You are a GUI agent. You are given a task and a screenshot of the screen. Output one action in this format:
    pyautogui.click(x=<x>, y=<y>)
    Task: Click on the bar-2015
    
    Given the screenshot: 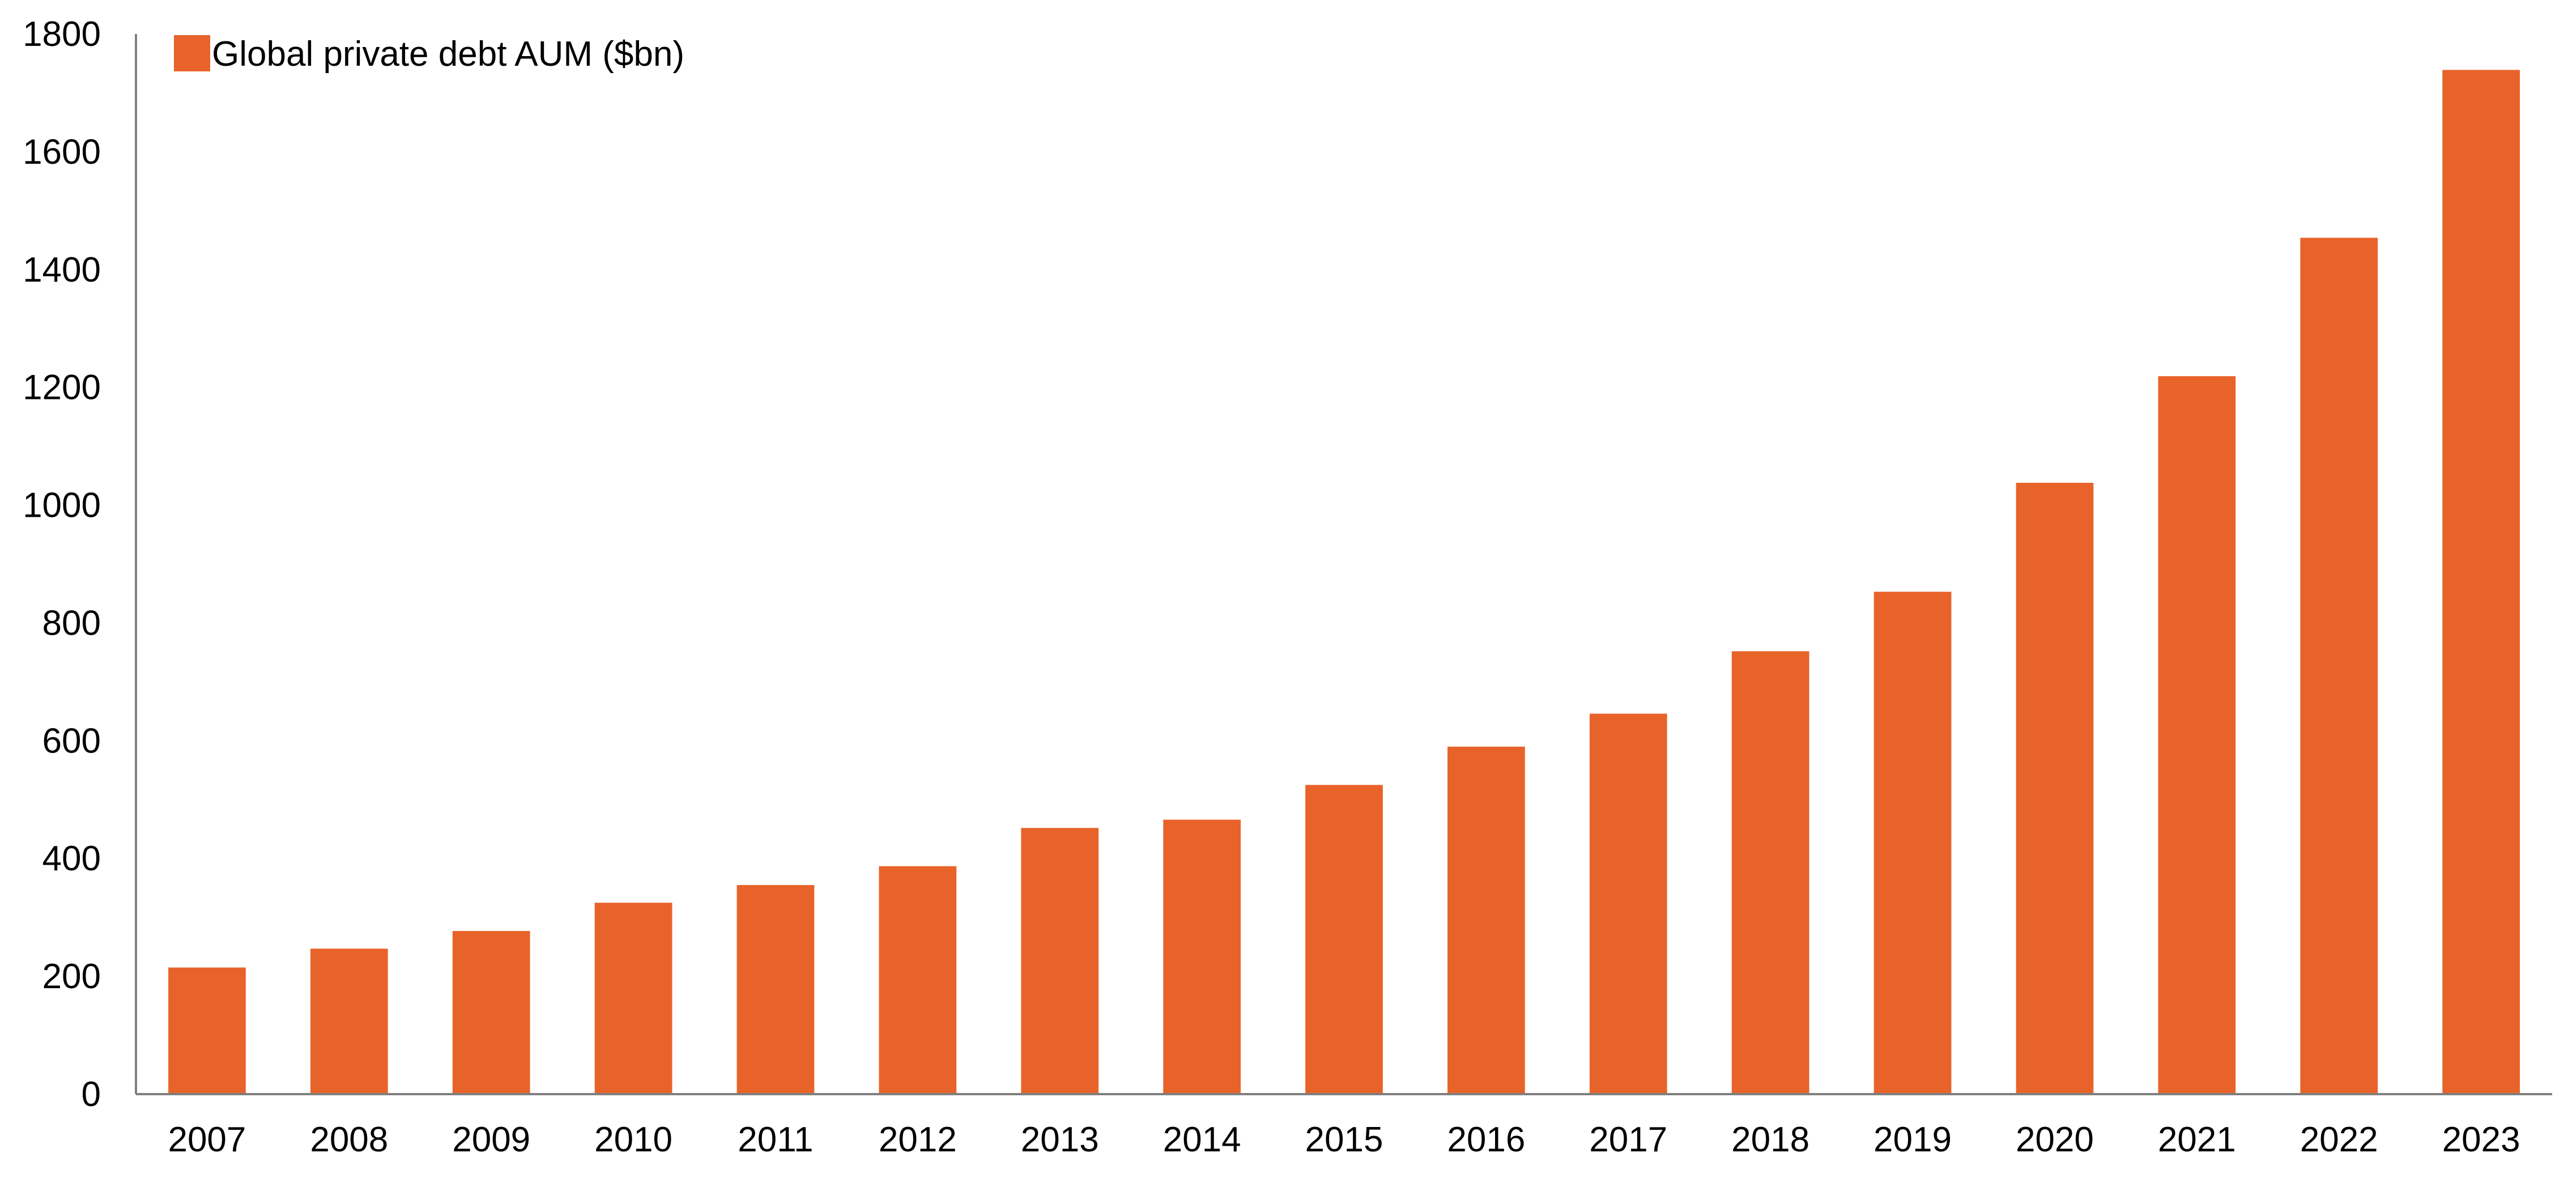 What is the action you would take?
    pyautogui.click(x=1344, y=939)
    